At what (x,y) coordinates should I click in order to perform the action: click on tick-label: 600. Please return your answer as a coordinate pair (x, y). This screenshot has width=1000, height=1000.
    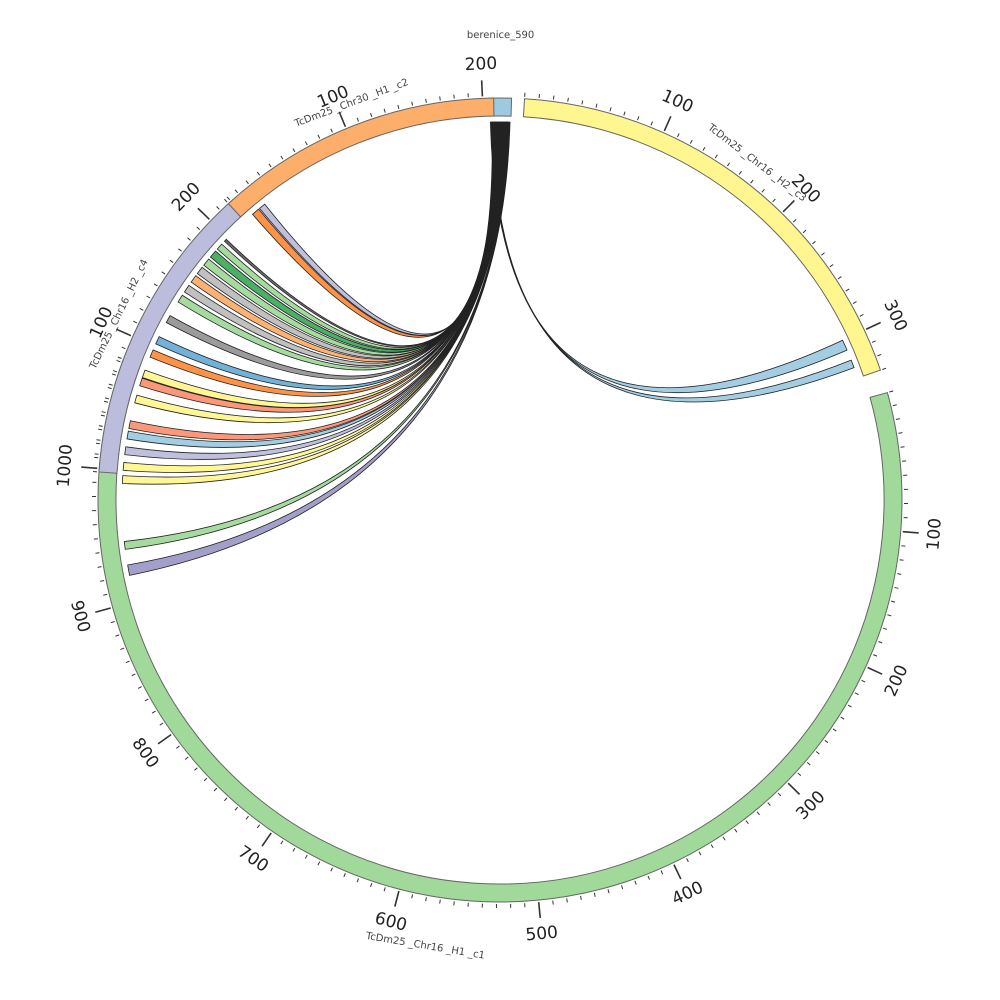
    Looking at the image, I should click on (391, 921).